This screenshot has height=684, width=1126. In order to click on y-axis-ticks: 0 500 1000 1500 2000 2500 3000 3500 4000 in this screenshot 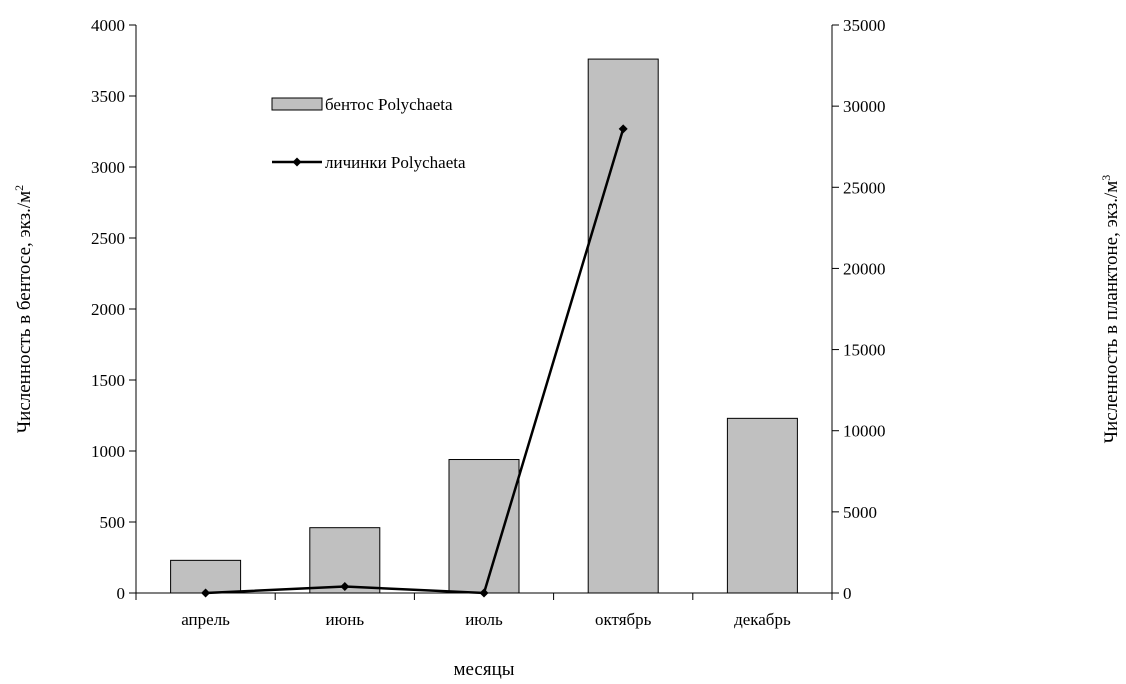, I will do `click(113, 309)`.